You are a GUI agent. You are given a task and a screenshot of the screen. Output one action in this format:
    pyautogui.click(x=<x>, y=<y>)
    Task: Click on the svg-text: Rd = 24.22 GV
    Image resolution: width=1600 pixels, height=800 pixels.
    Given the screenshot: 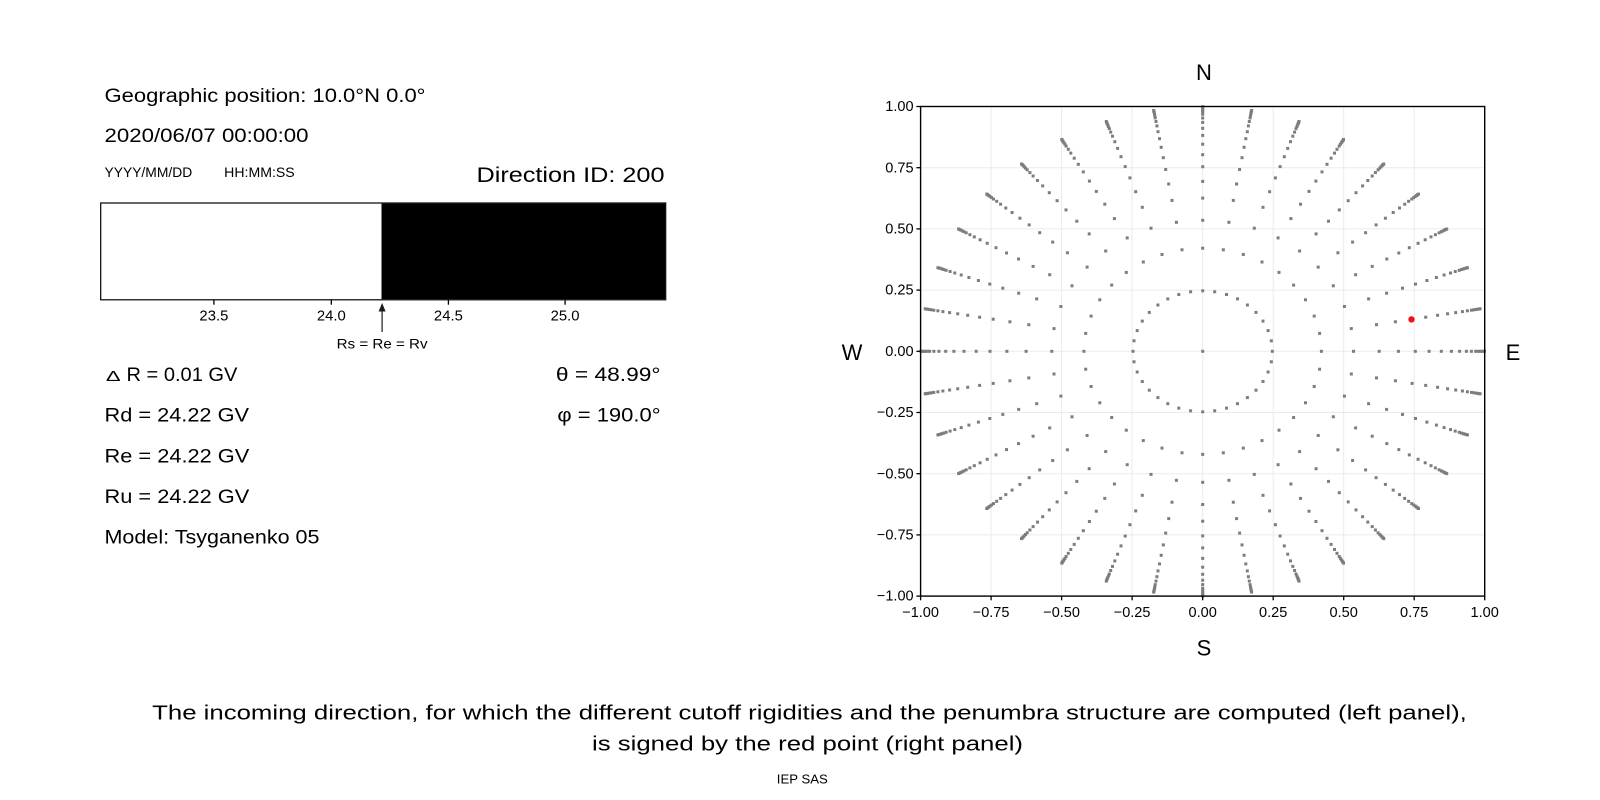 What is the action you would take?
    pyautogui.click(x=177, y=416)
    